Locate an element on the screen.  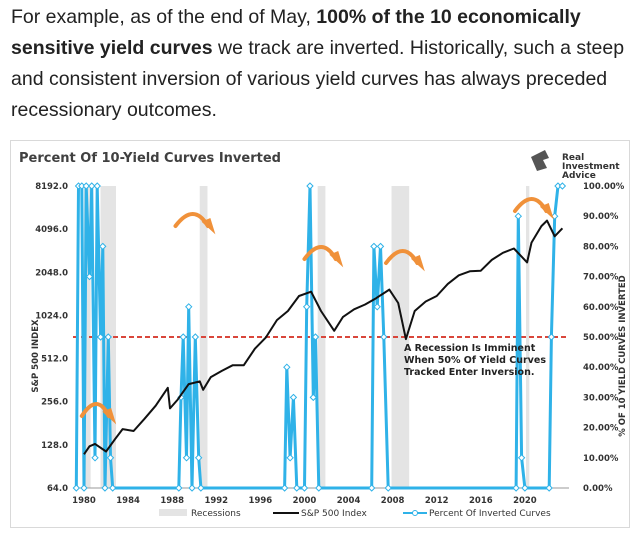
x-tick-label: 1992 is located at coordinates (216, 501).